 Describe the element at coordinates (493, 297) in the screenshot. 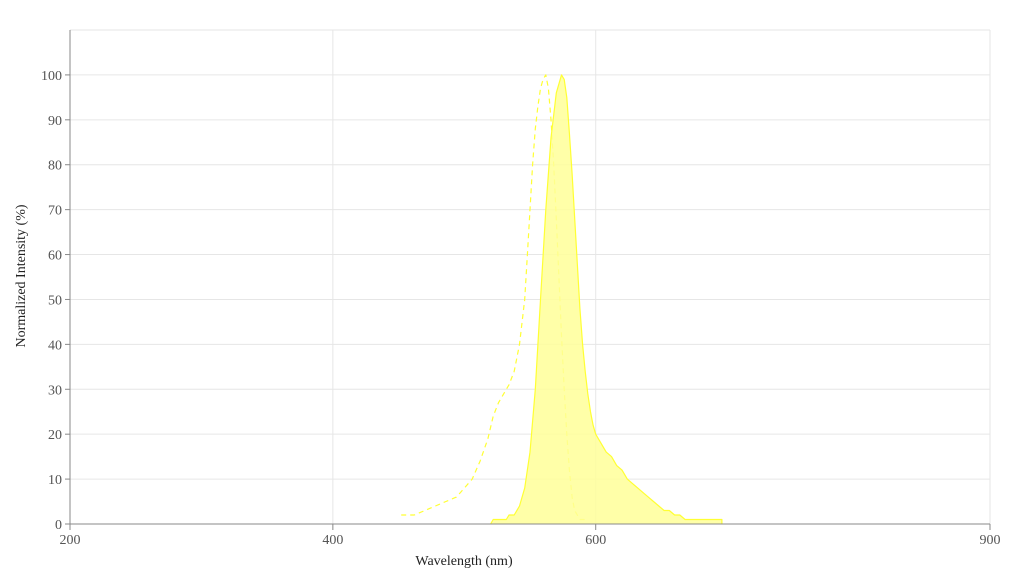

I see `excitation-line` at that location.